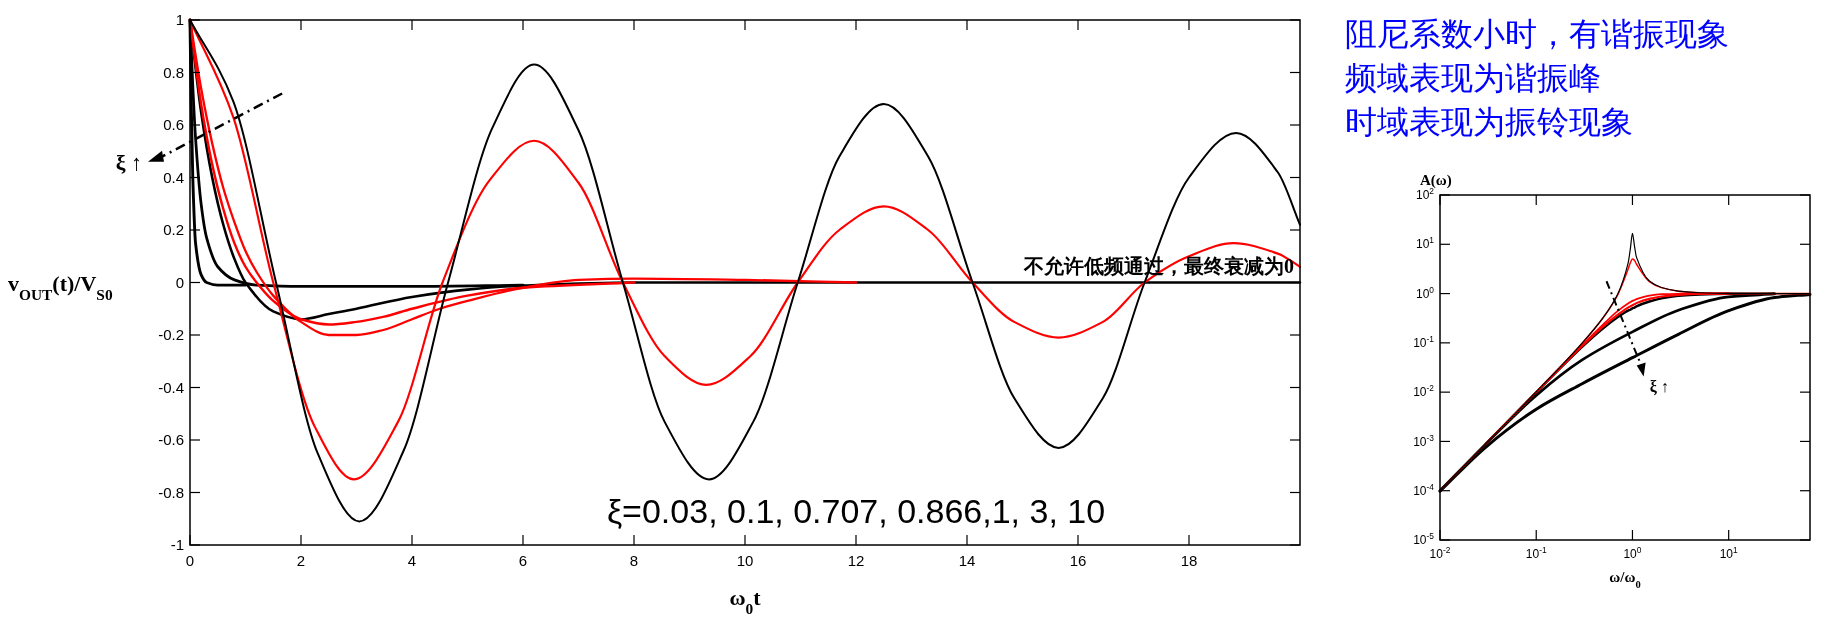 This screenshot has height=624, width=1845. Describe the element at coordinates (177, 545) in the screenshot. I see `y-tick-label: -1` at that location.